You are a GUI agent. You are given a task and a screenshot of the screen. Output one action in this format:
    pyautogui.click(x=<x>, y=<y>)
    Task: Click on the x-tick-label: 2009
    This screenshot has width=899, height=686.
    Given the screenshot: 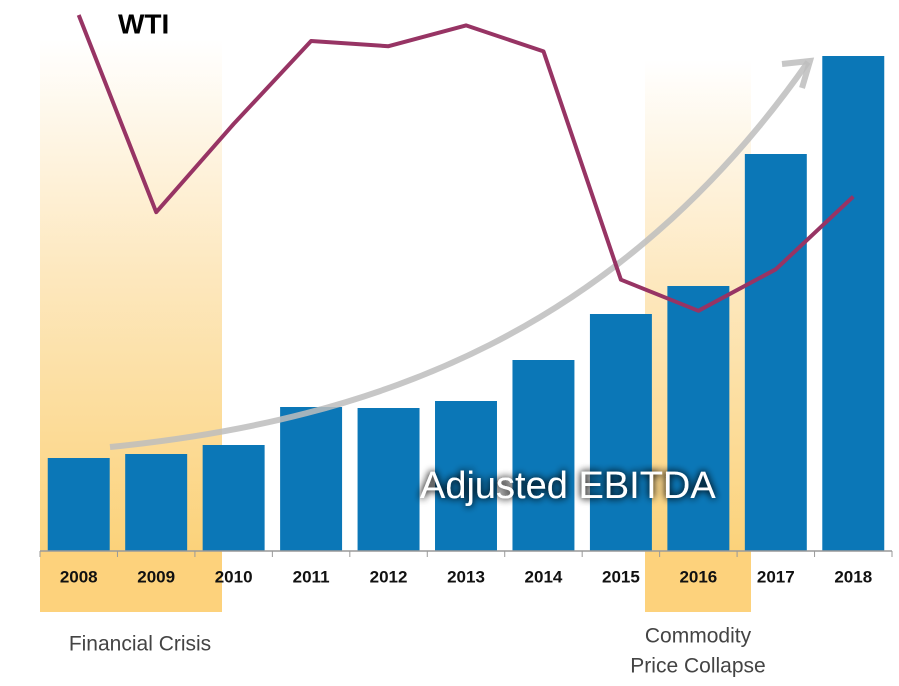 What is the action you would take?
    pyautogui.click(x=156, y=576)
    